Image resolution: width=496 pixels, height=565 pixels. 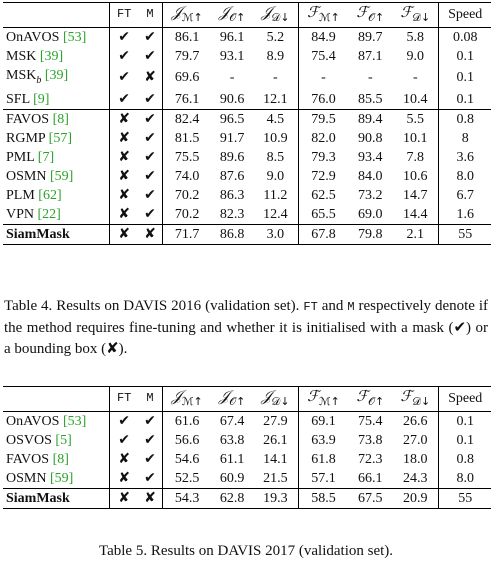 I want to click on method-name: PML [7], so click(x=57, y=157).